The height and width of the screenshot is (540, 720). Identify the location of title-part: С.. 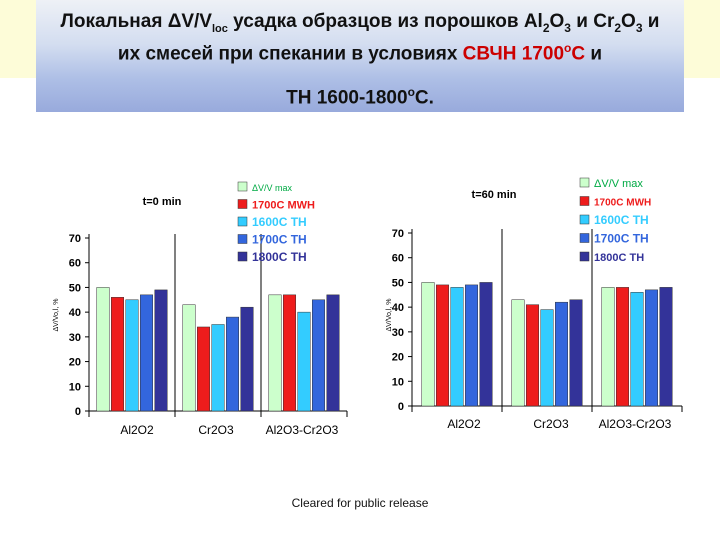
(424, 98).